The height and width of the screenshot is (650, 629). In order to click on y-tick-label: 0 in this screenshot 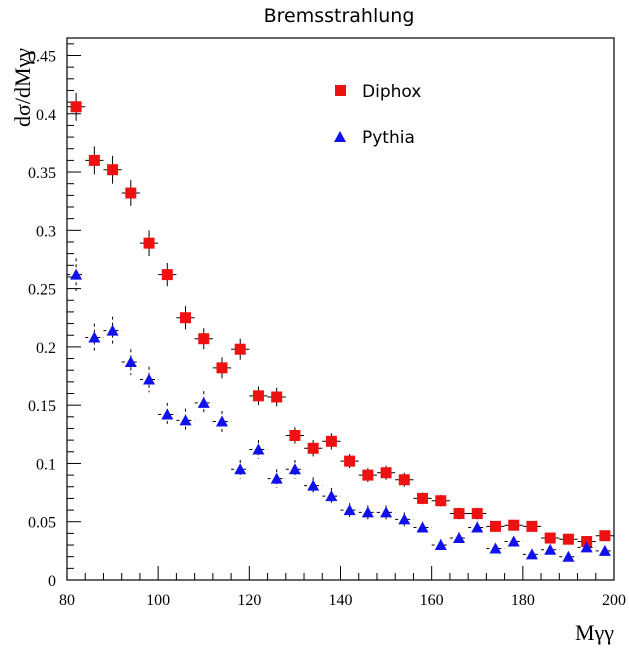, I will do `click(52, 581)`.